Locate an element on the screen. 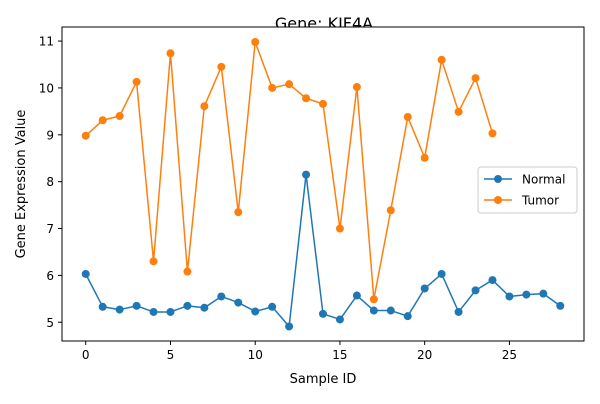 Image resolution: width=600 pixels, height=404 pixels. legend-marker-tumor is located at coordinates (498, 200).